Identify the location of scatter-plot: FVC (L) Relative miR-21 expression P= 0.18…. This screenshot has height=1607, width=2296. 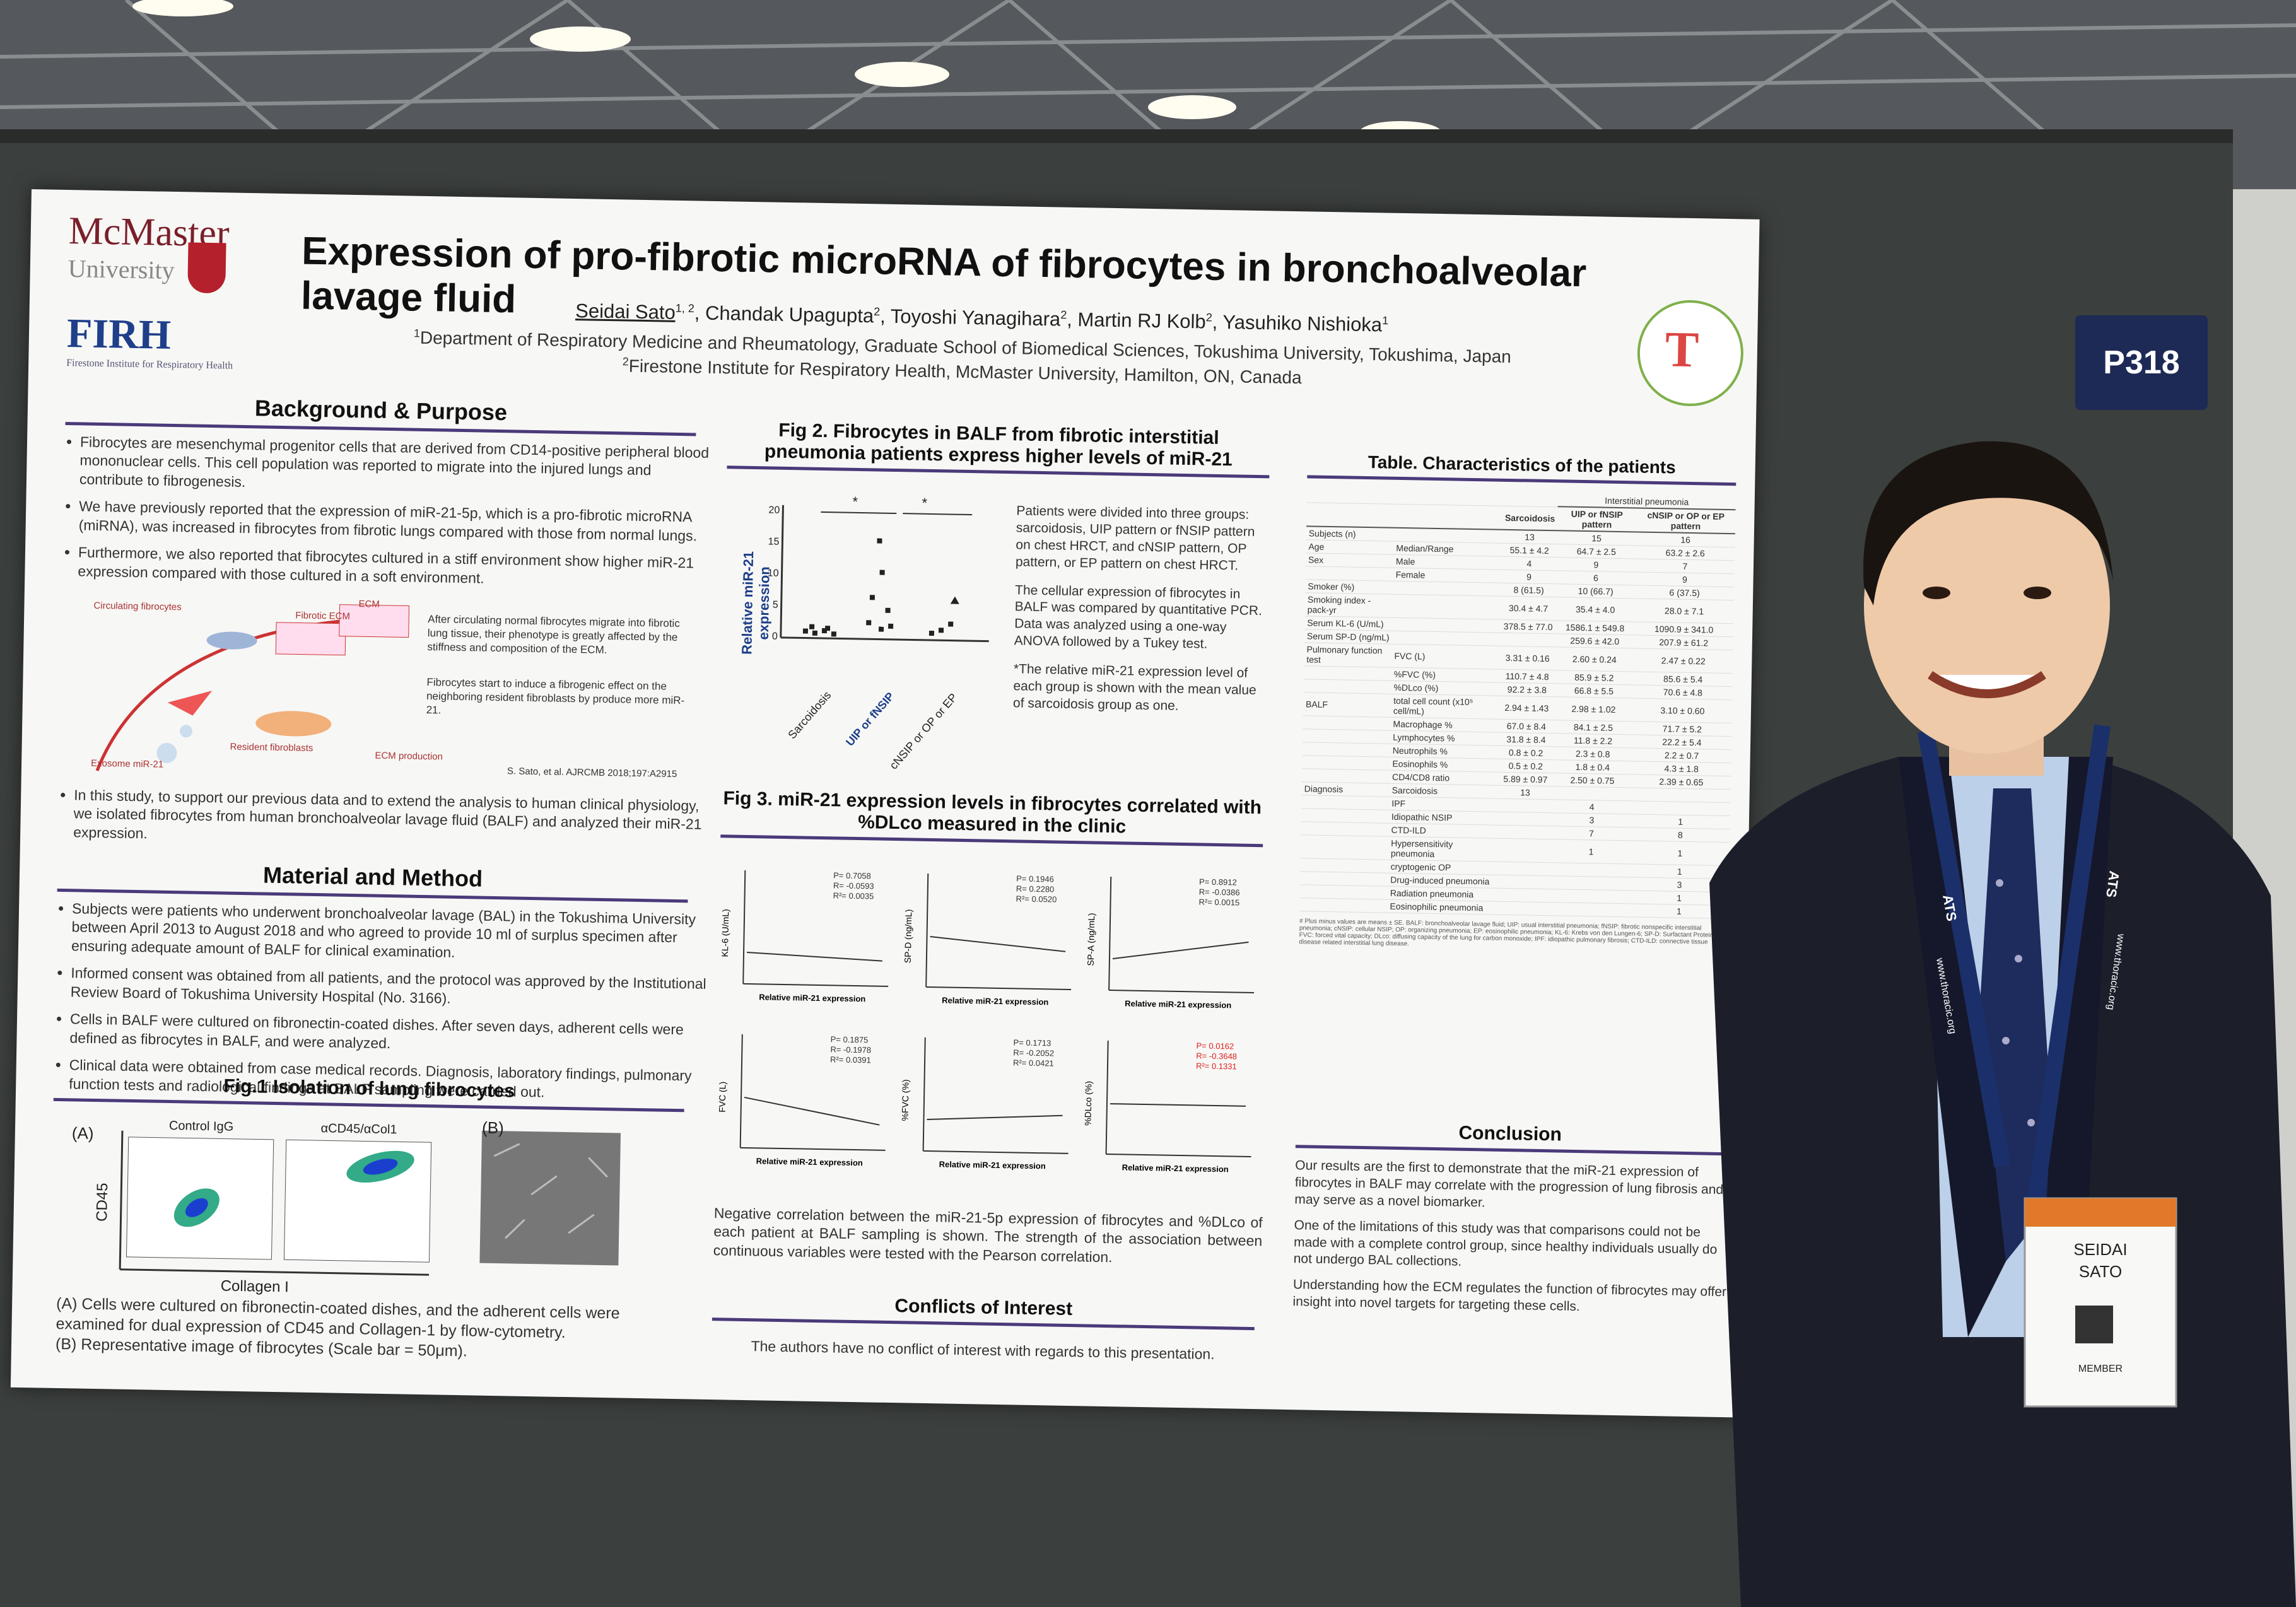
(801, 1100).